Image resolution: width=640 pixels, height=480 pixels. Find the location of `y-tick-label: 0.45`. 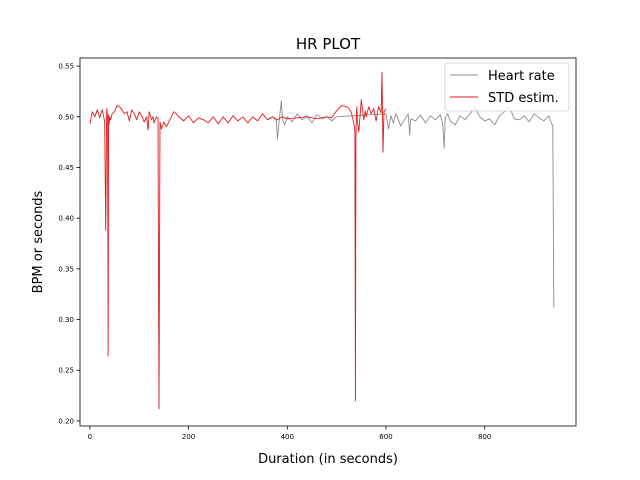

y-tick-label: 0.45 is located at coordinates (66, 168).